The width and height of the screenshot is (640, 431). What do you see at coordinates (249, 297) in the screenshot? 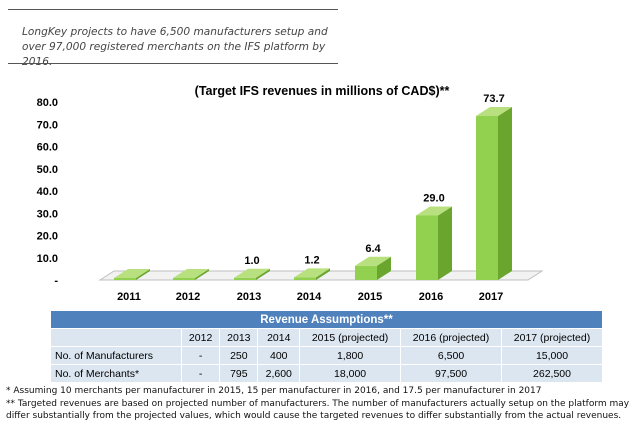
I see `x-tick-label: 2013` at bounding box center [249, 297].